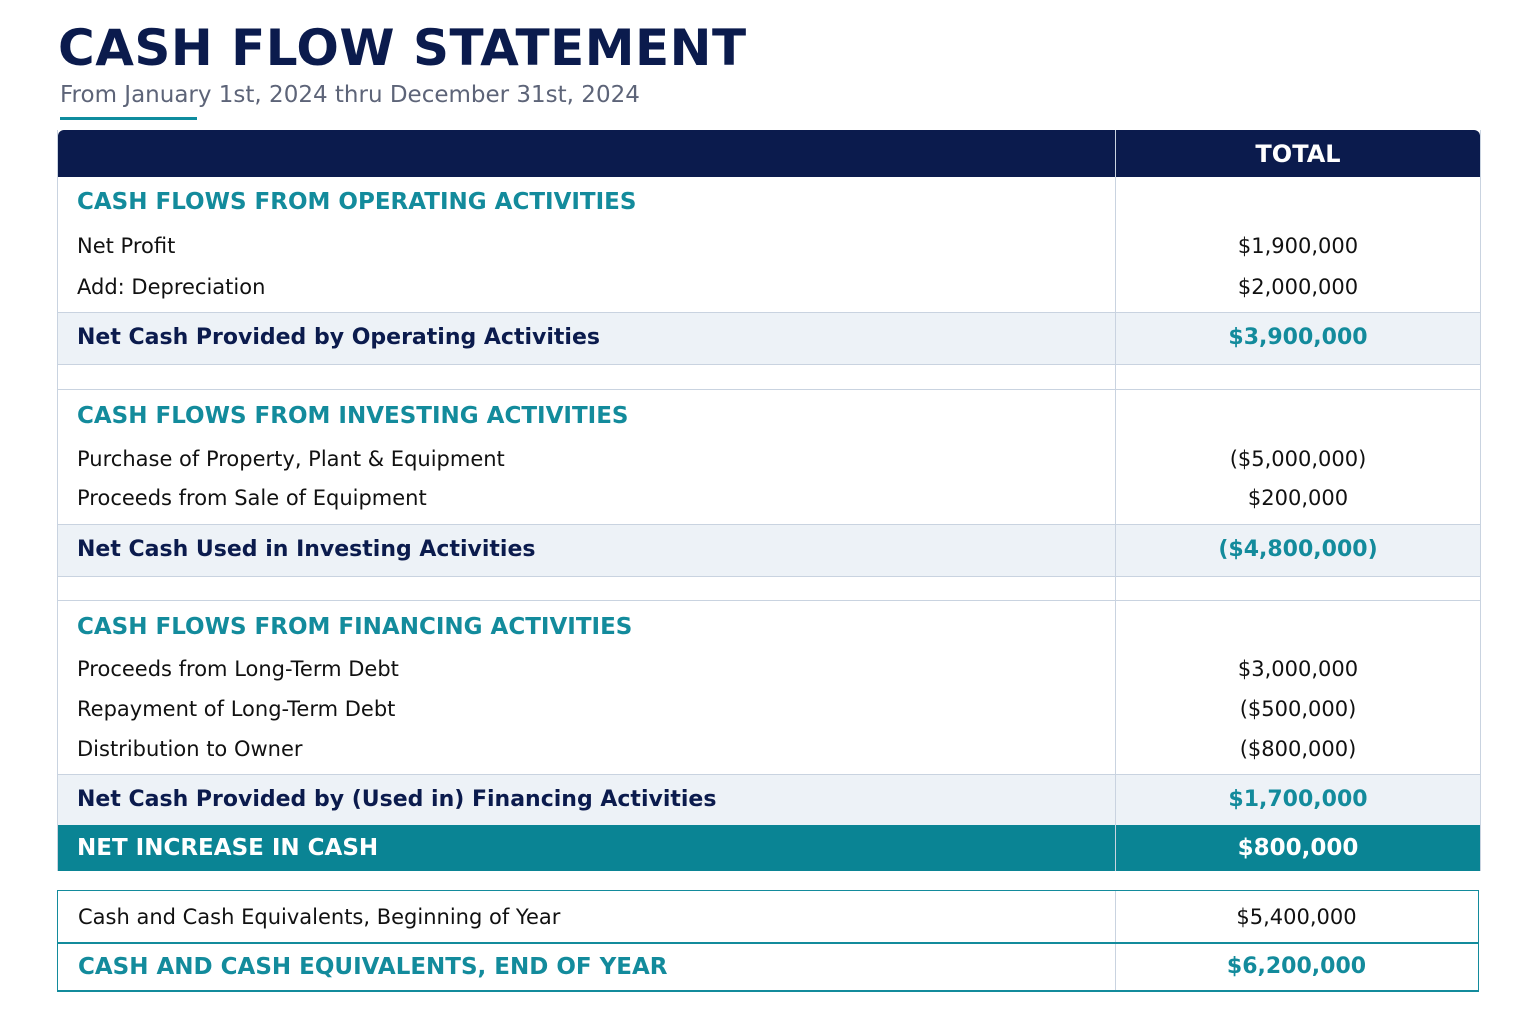 The image size is (1536, 1024). I want to click on page-title: CASH FLOW STATEMENT, so click(402, 48).